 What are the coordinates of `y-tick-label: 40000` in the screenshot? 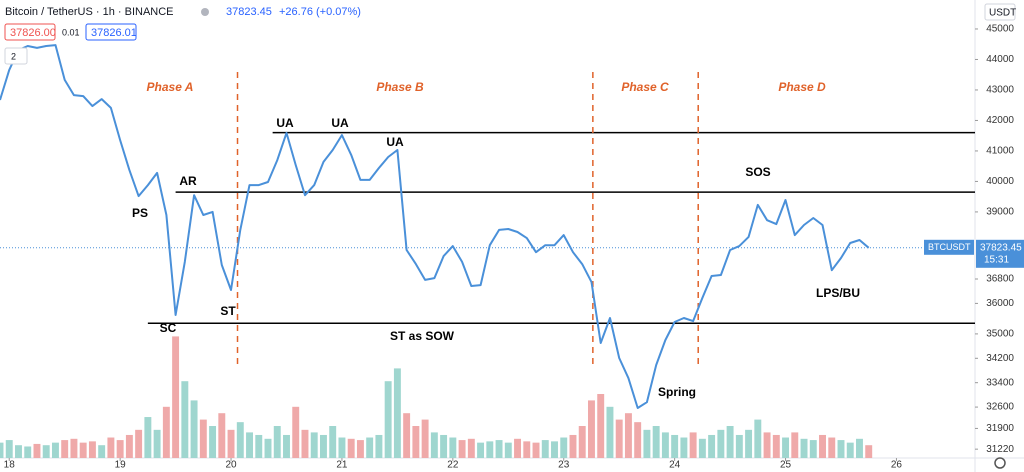 It's located at (1000, 181).